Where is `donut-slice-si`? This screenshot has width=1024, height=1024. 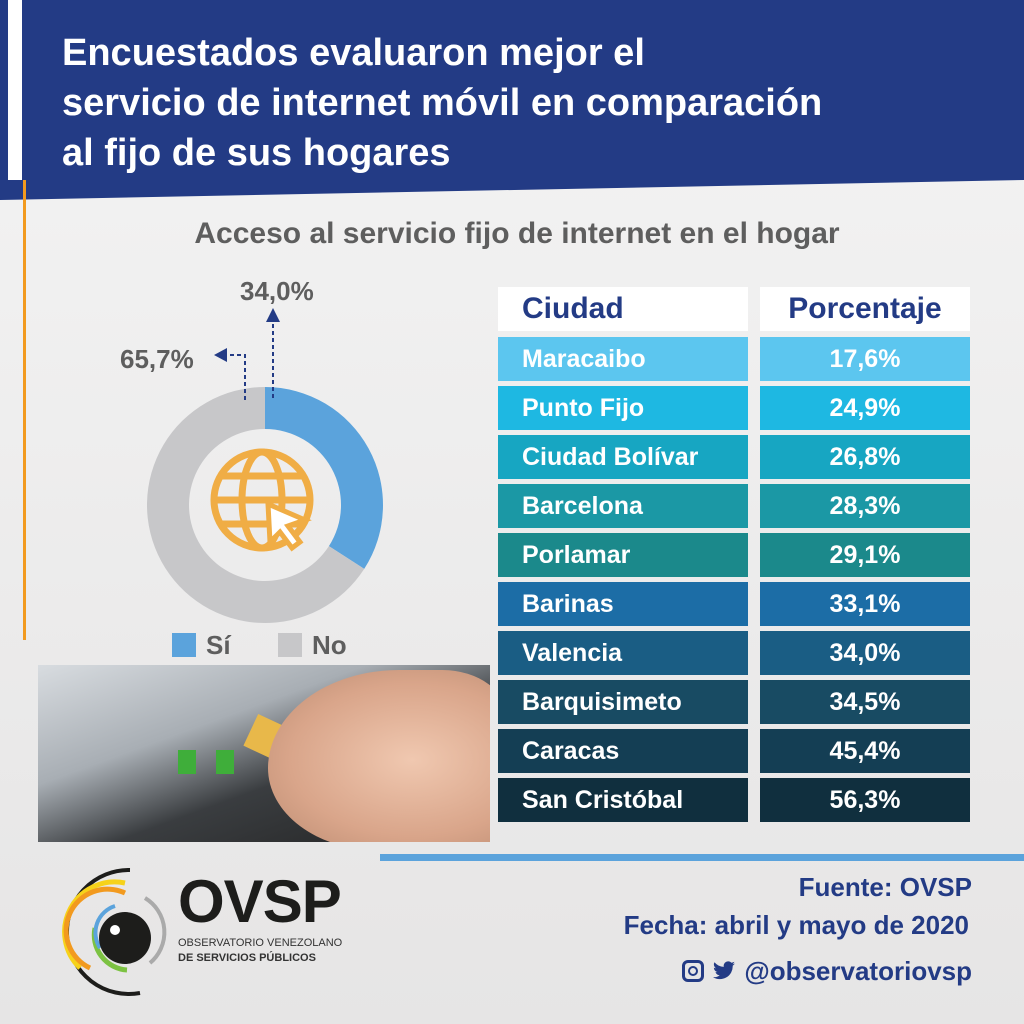 donut-slice-si is located at coordinates (324, 478).